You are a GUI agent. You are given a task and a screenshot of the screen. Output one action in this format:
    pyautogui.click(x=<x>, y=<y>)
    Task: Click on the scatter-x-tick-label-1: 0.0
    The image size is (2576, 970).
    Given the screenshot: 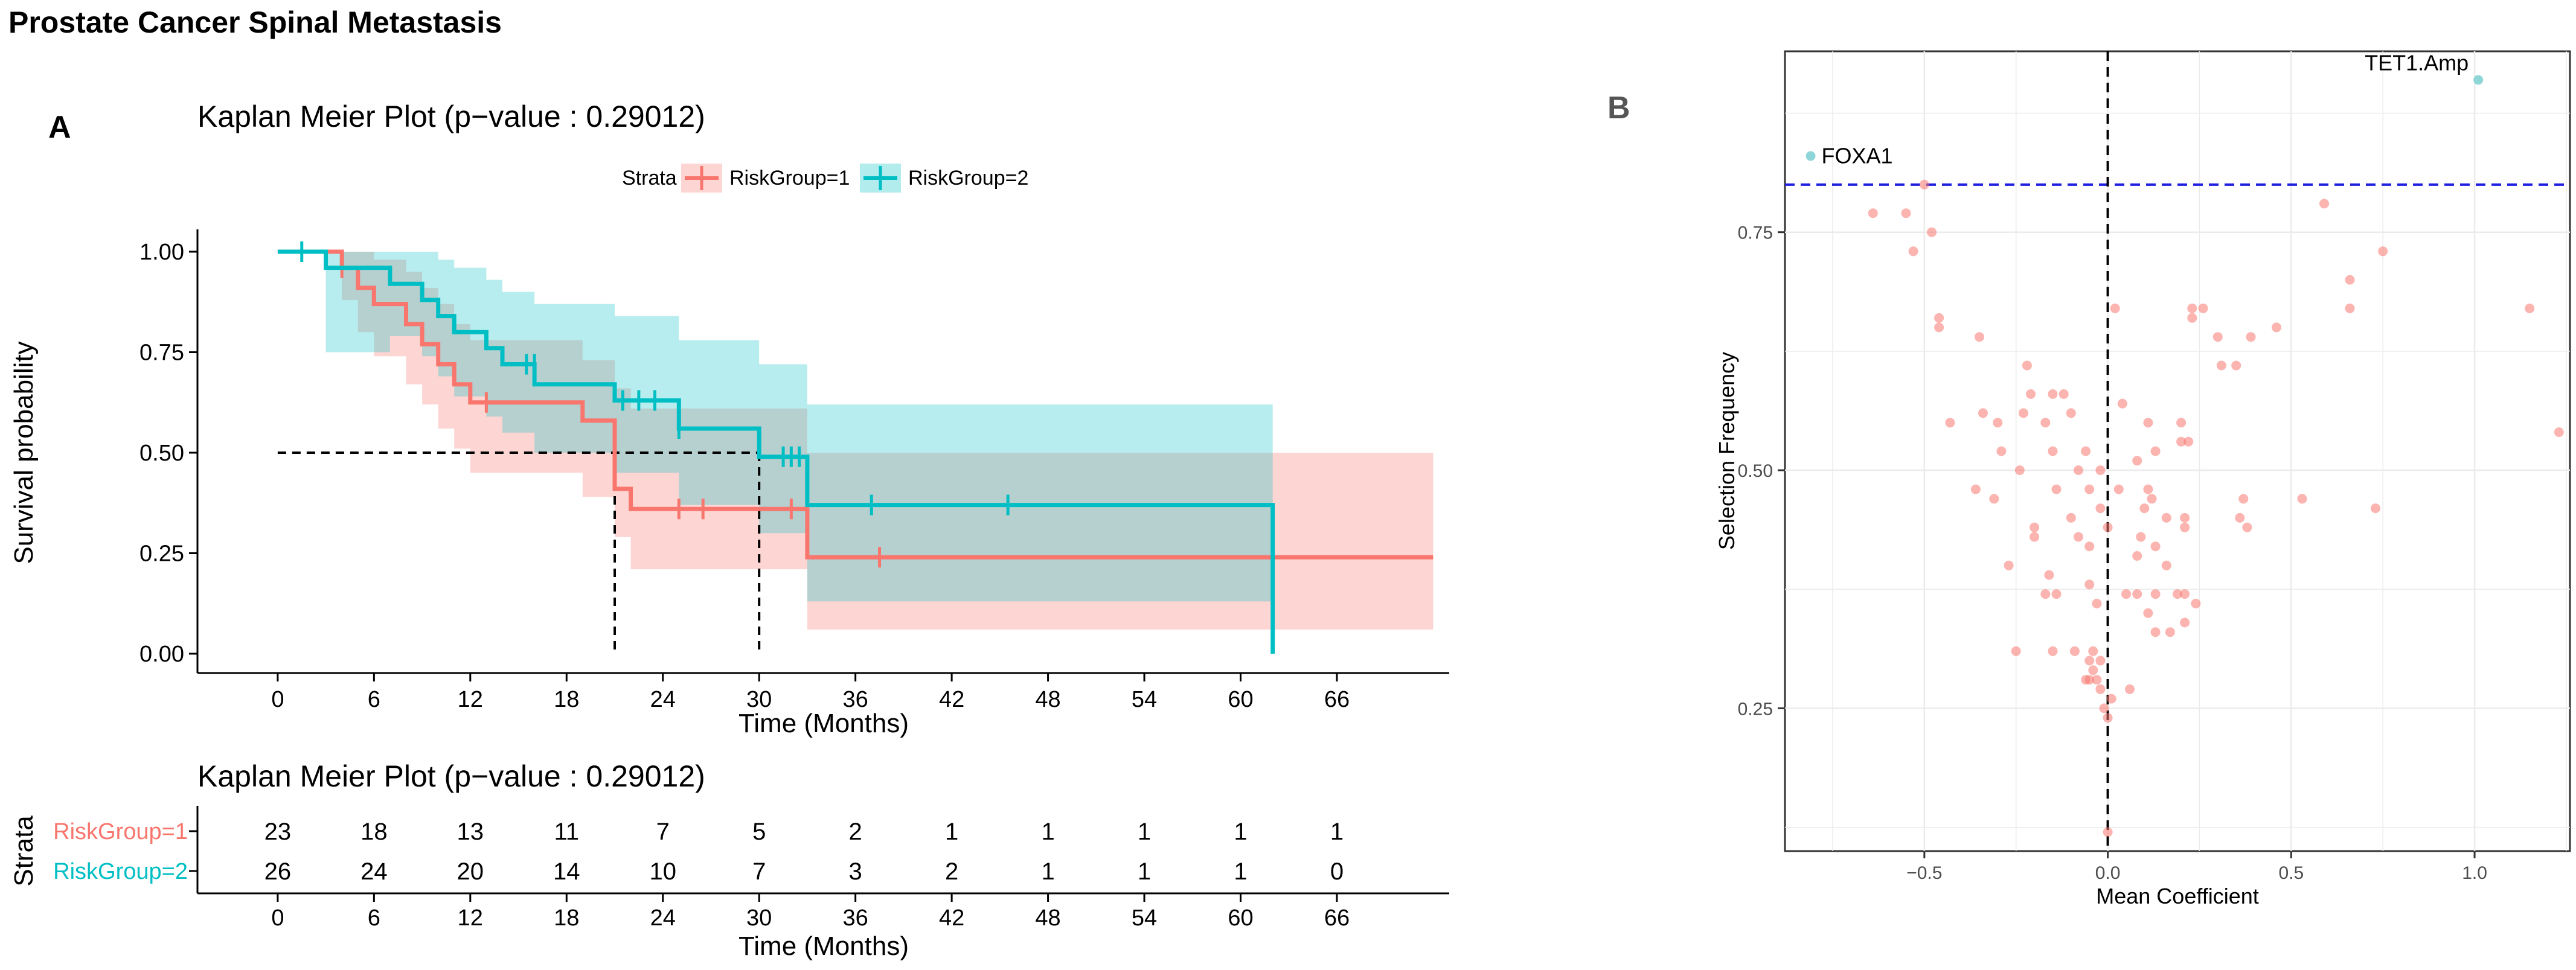 What is the action you would take?
    pyautogui.click(x=2108, y=873)
    